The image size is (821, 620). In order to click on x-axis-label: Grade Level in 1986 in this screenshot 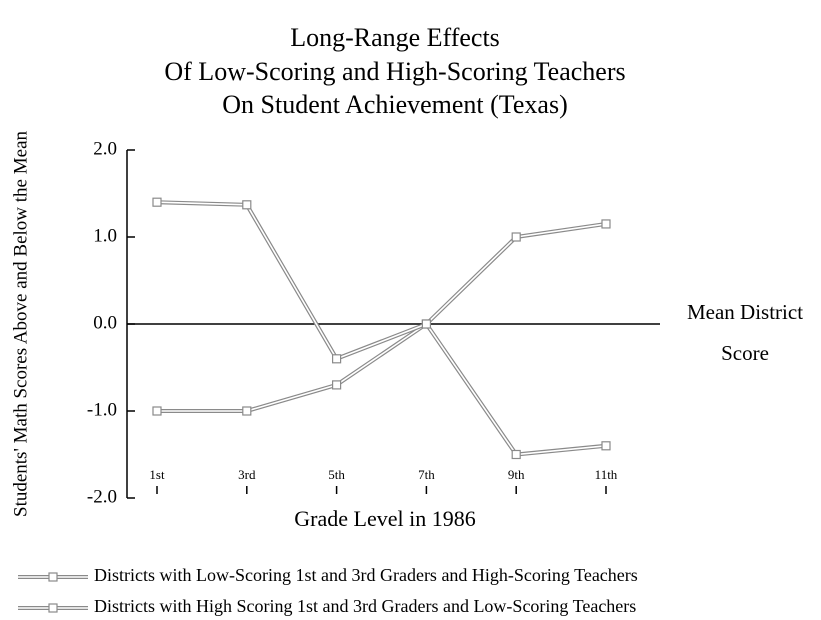, I will do `click(384, 518)`.